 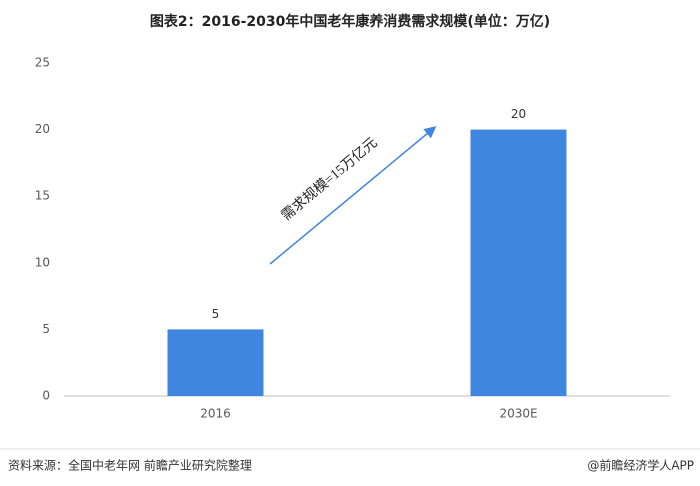 What do you see at coordinates (216, 314) in the screenshot?
I see `value-label: 5` at bounding box center [216, 314].